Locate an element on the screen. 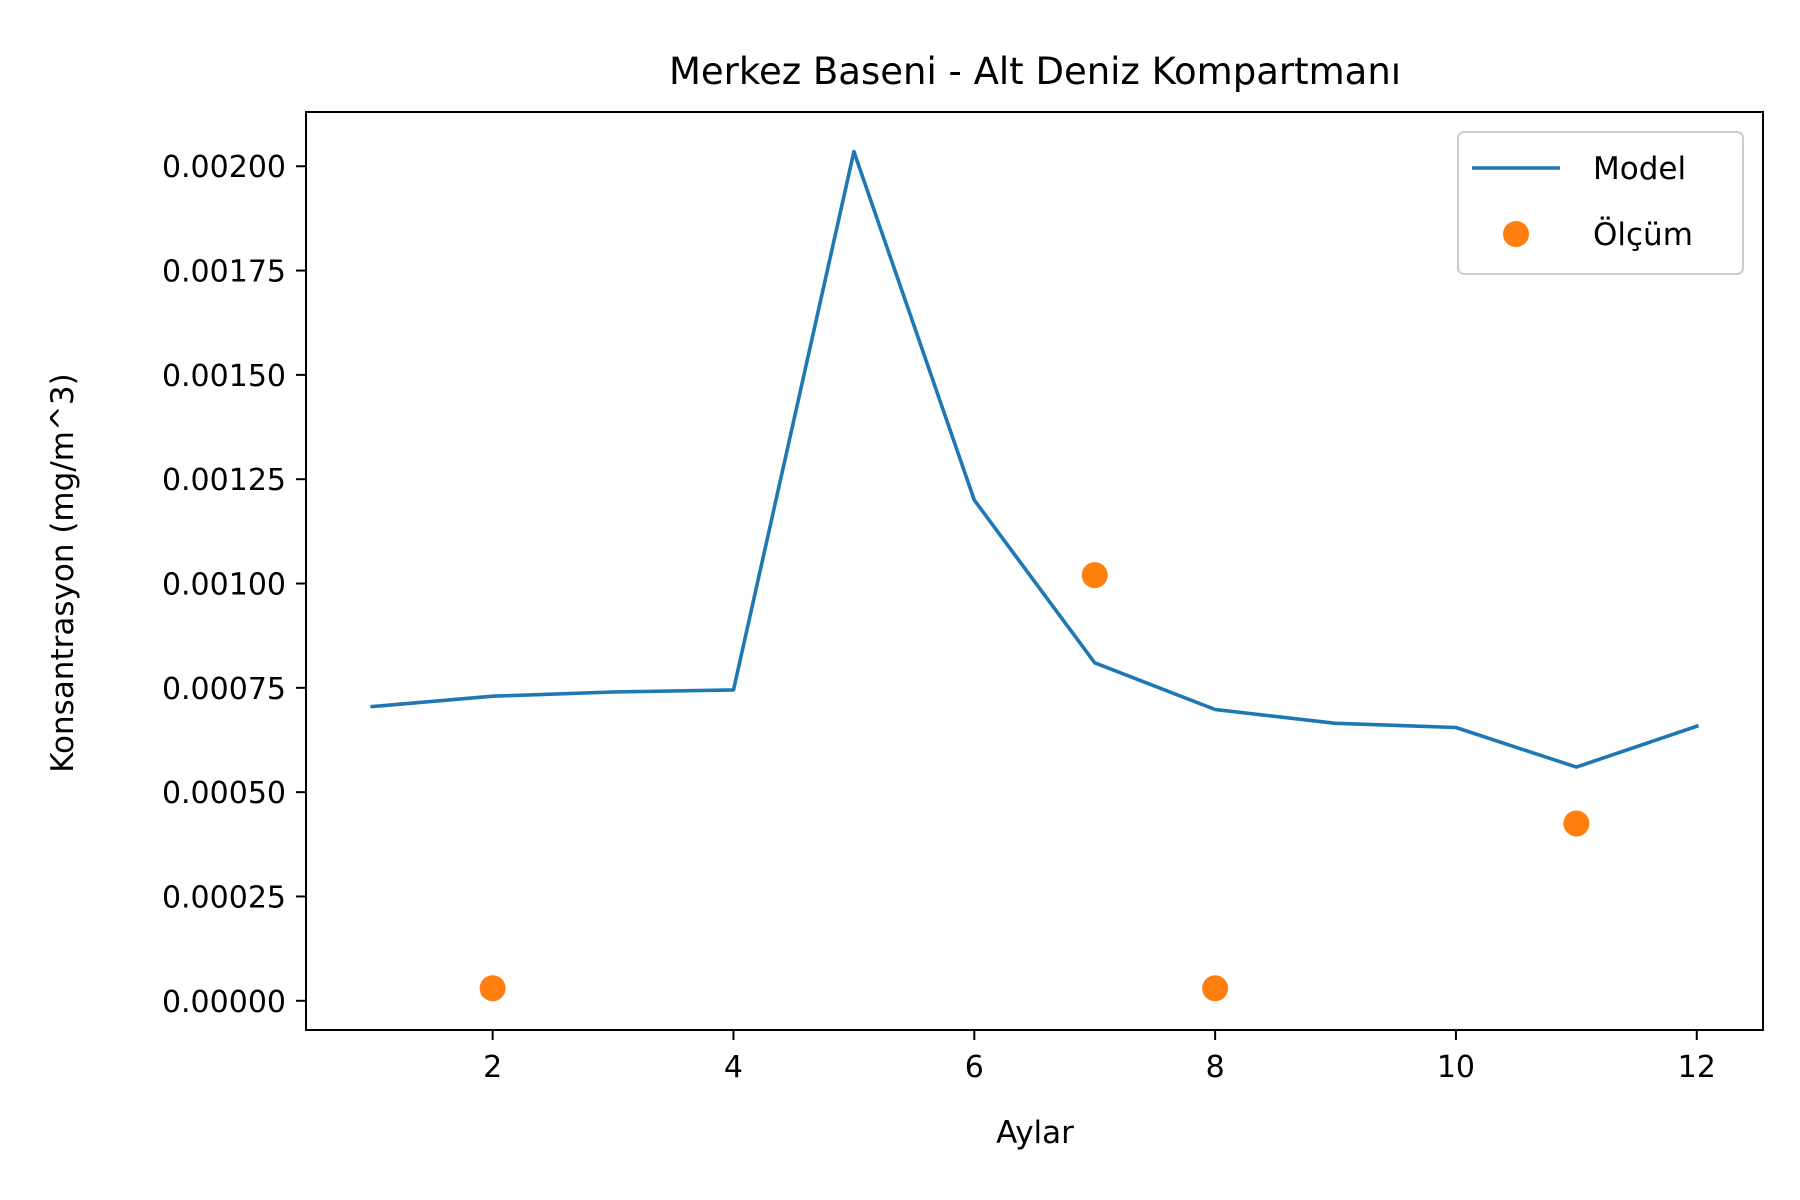 The height and width of the screenshot is (1200, 1800). legend: Model Ölçüm is located at coordinates (1600, 203).